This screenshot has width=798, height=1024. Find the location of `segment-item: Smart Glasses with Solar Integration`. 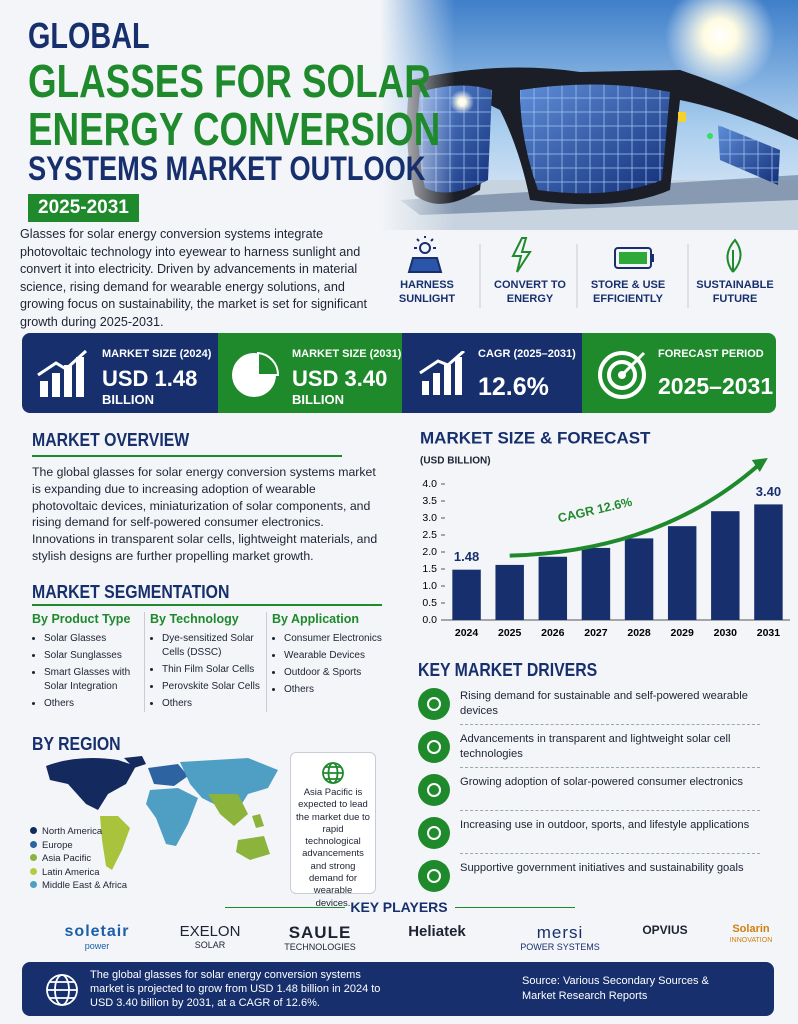

segment-item: Smart Glasses with Solar Integration is located at coordinates (93, 679).